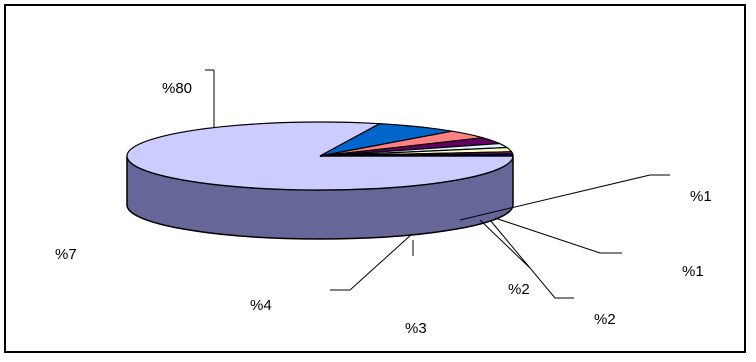 The height and width of the screenshot is (362, 756). I want to click on slice-label-0: %80, so click(177, 88).